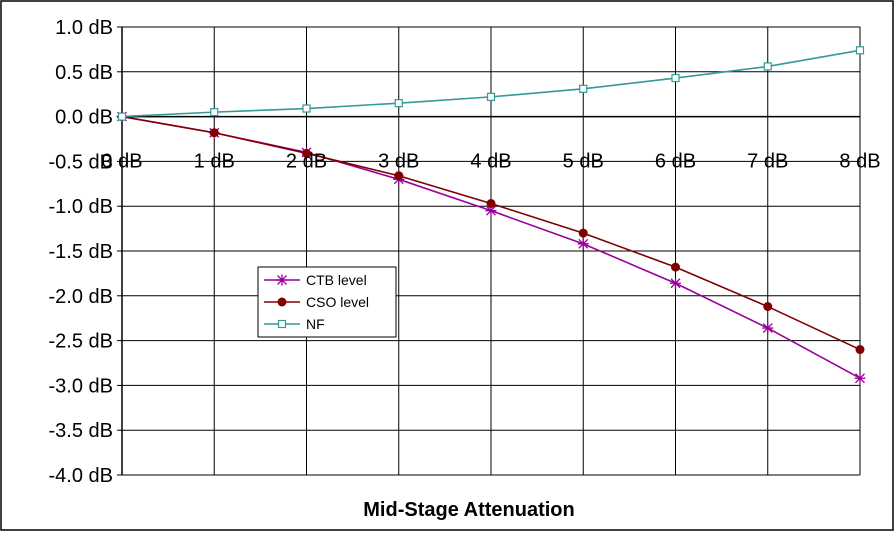  I want to click on legend: CTB level CSO level NF, so click(327, 302).